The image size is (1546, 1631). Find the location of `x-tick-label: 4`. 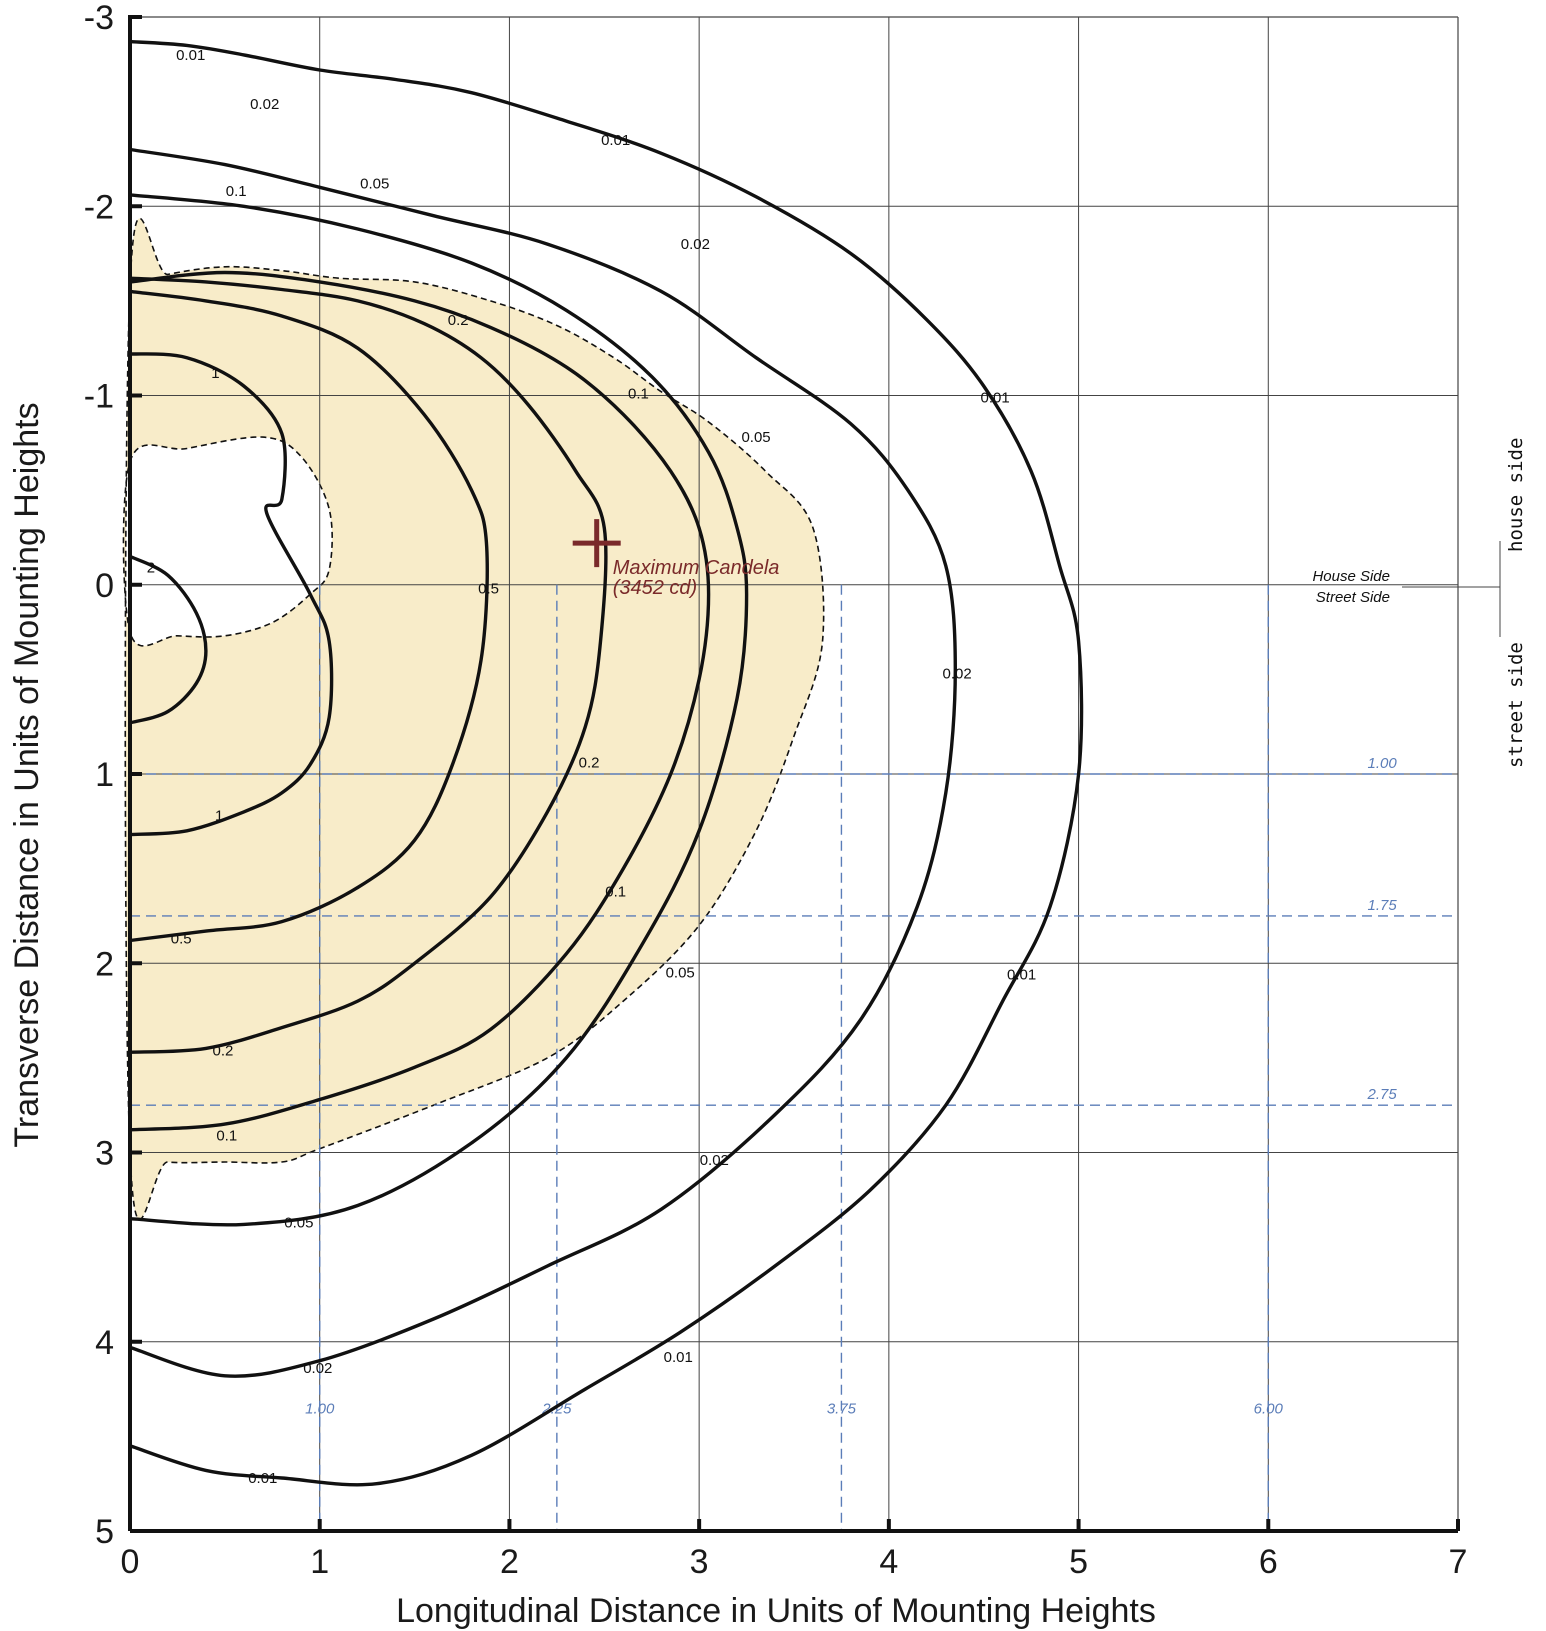

x-tick-label: 4 is located at coordinates (888, 1562).